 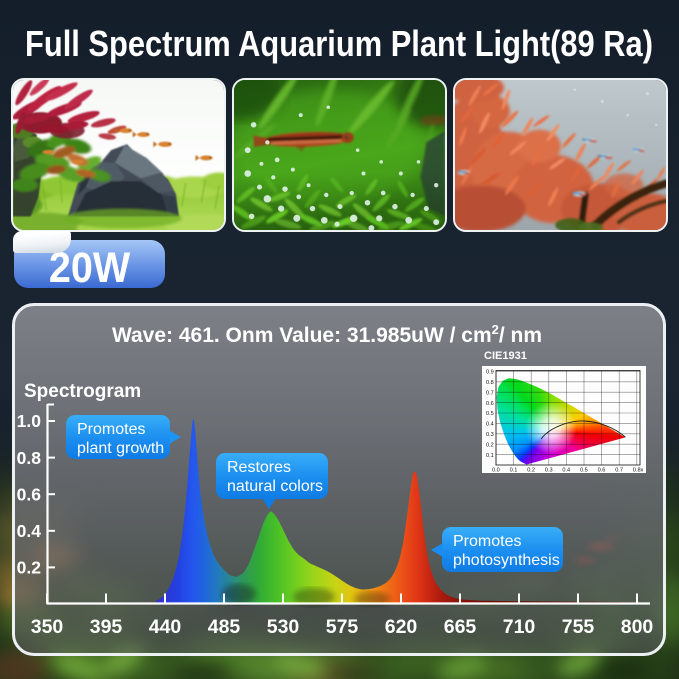 I want to click on svg-text: x, so click(x=642, y=471).